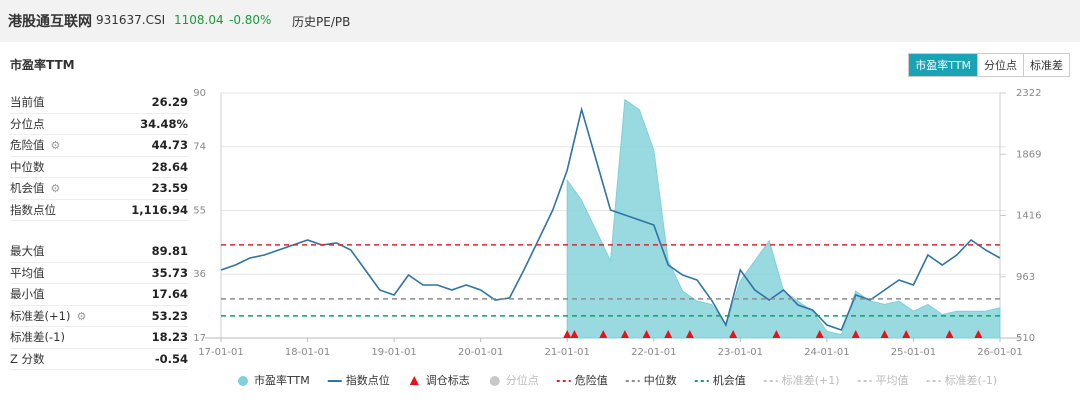 The image size is (1080, 400). Describe the element at coordinates (27, 294) in the screenshot. I see `stats-label-text: 最小值` at that location.